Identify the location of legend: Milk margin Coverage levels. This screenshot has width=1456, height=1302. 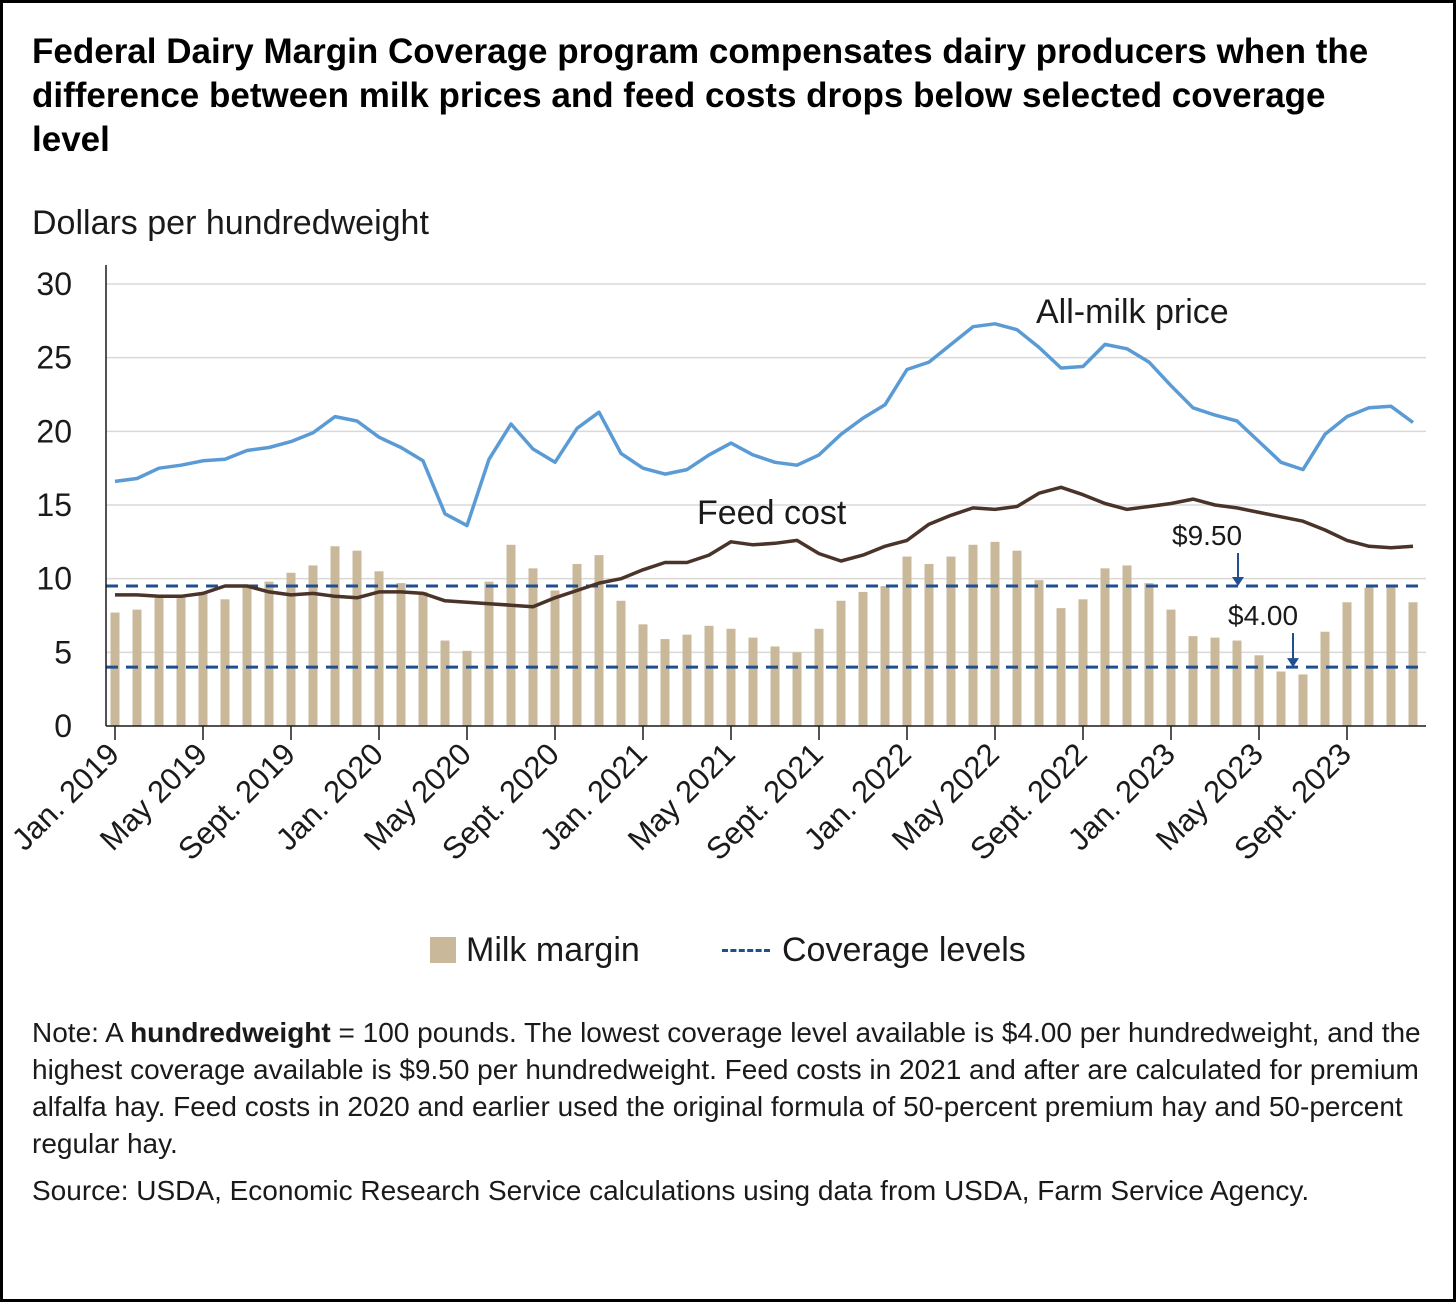
(728, 950).